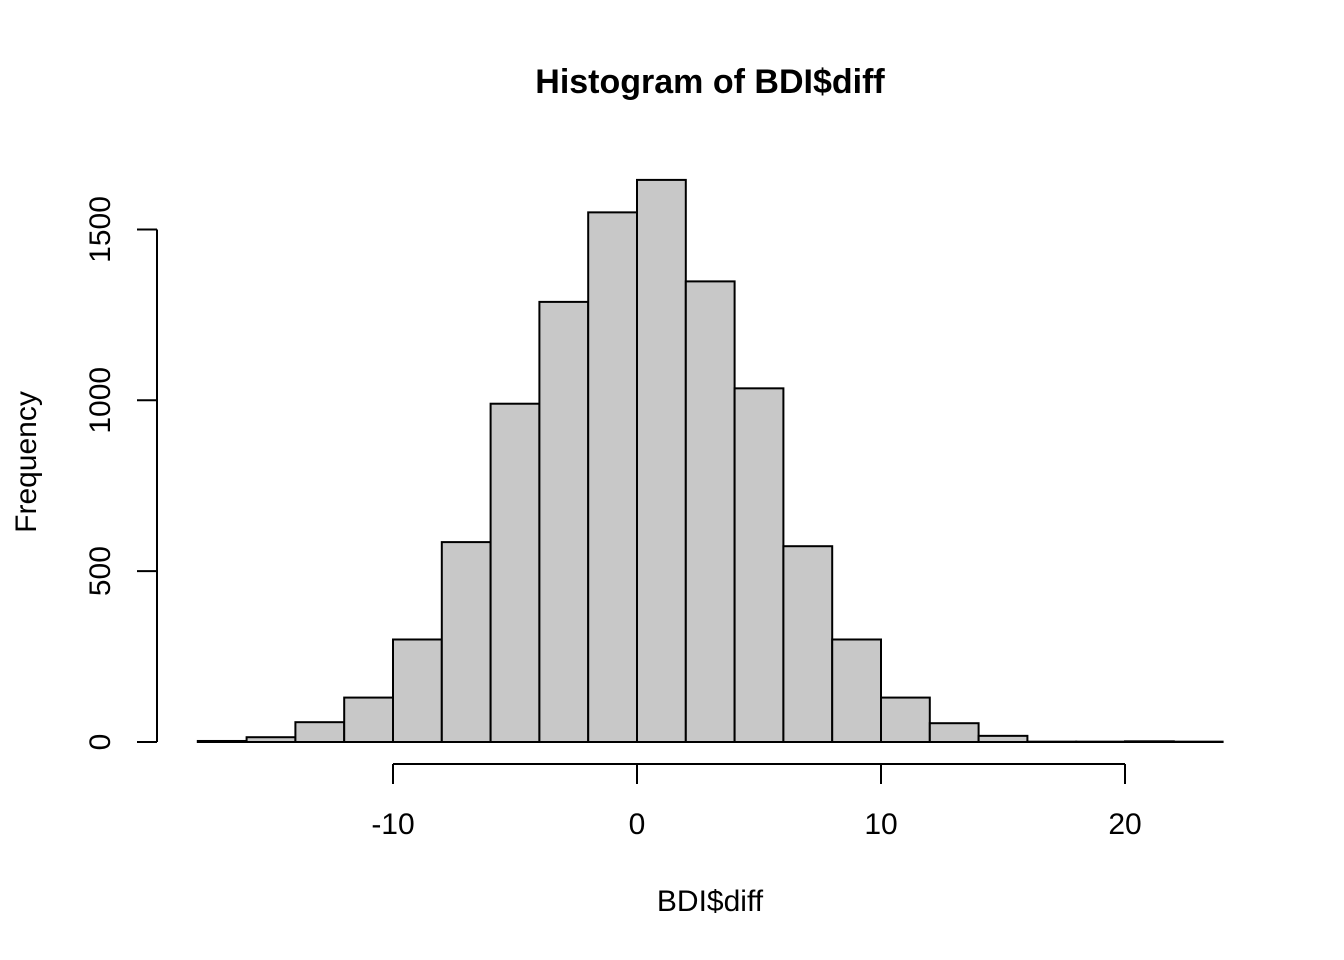 Image resolution: width=1344 pixels, height=960 pixels. I want to click on y-tick-label: 1500, so click(100, 229).